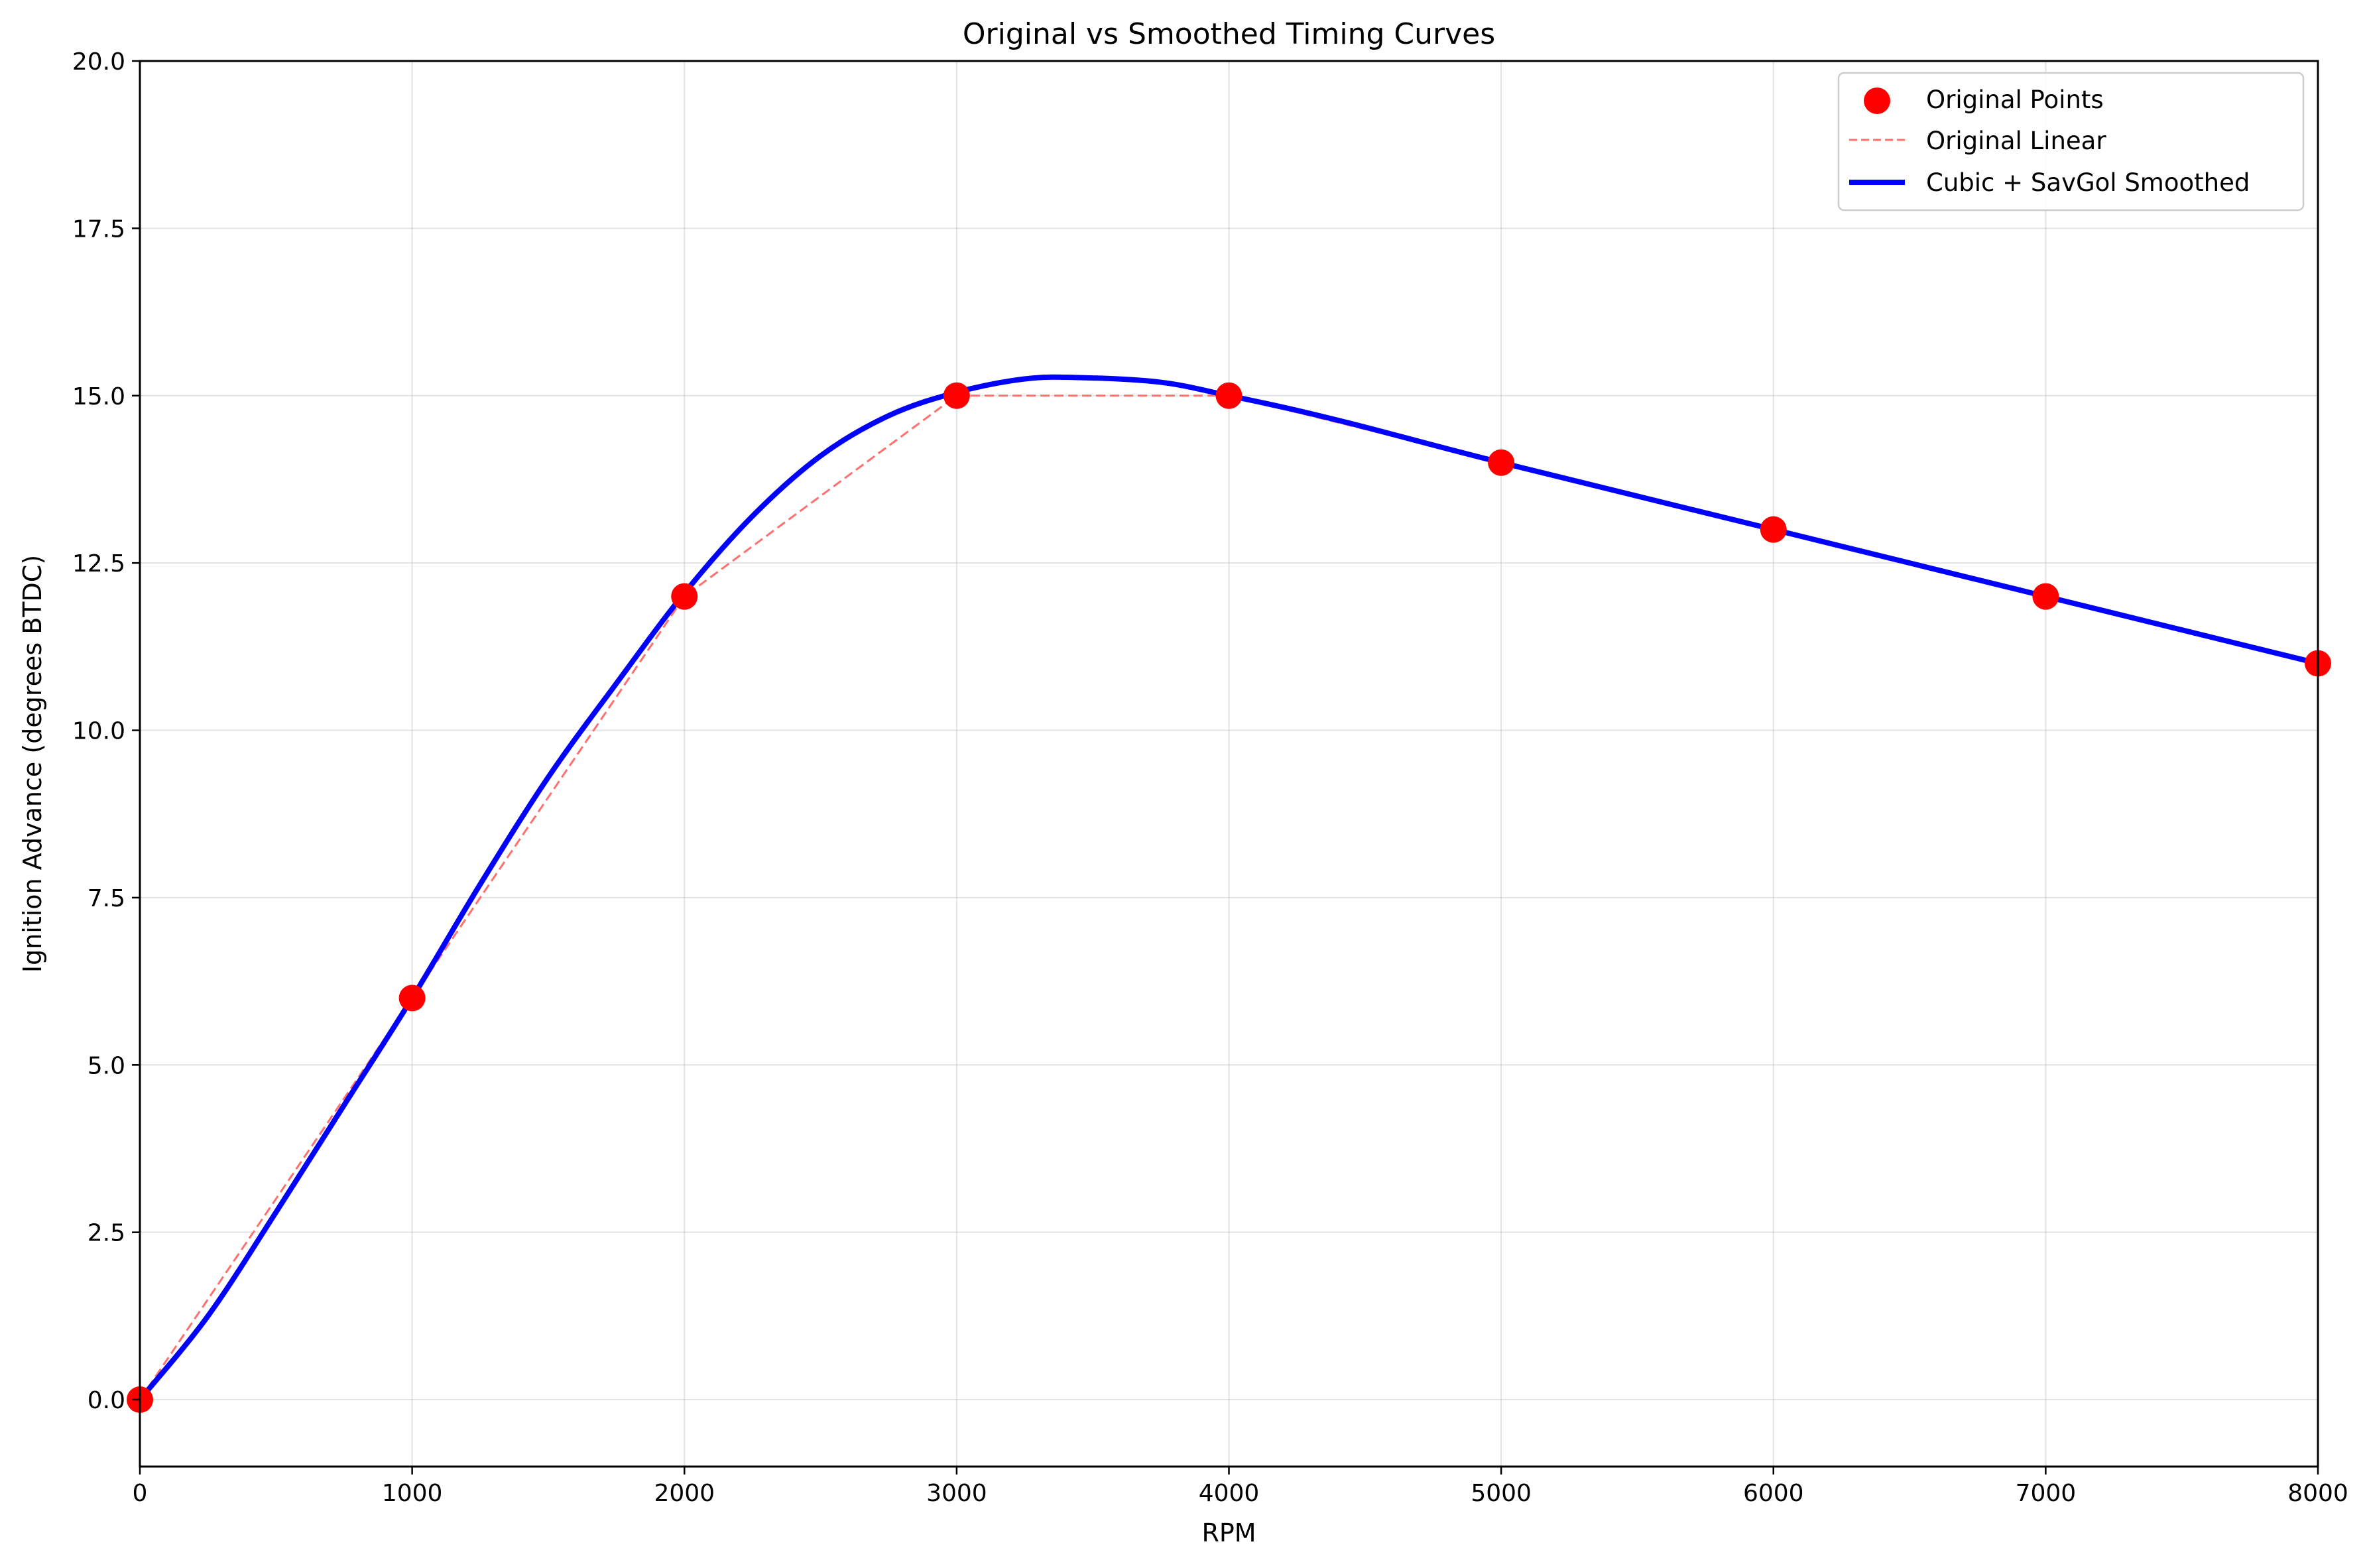  Describe the element at coordinates (106, 1400) in the screenshot. I see `y-tick-label: 0.0` at that location.